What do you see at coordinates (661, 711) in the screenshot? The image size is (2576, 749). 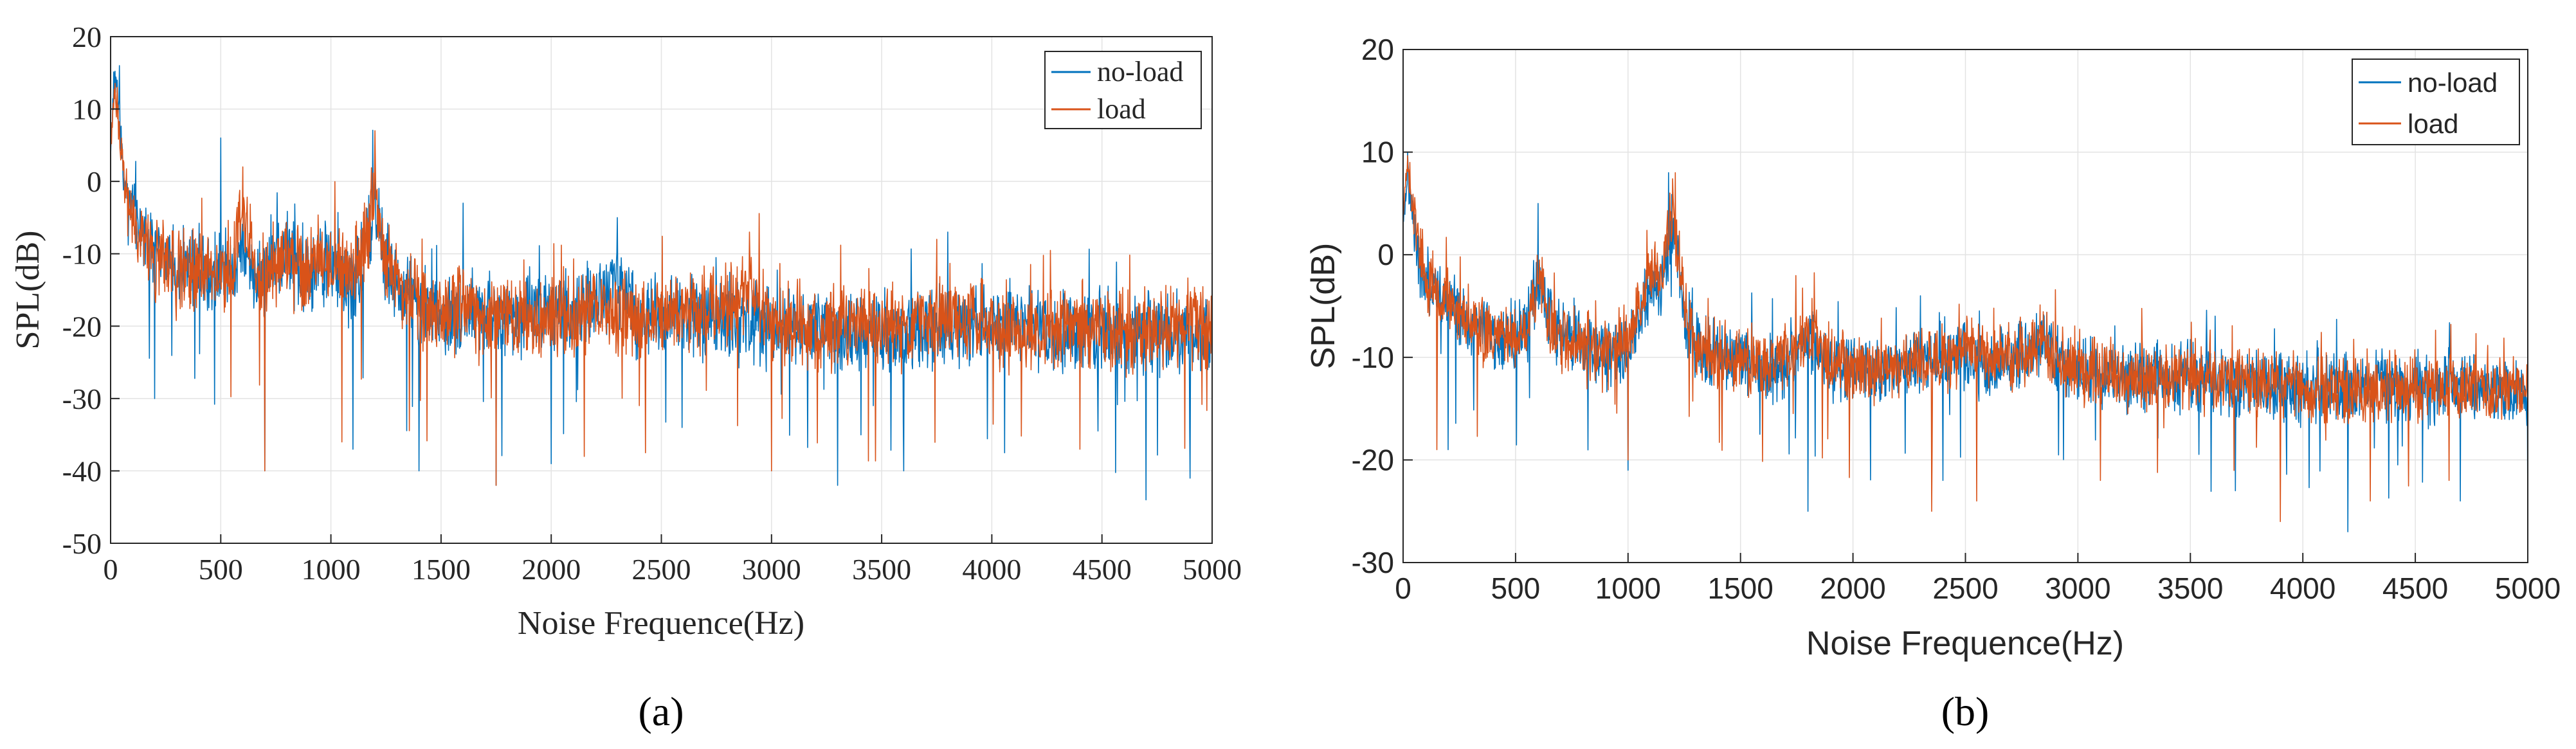 I see `caption-a: (a)` at bounding box center [661, 711].